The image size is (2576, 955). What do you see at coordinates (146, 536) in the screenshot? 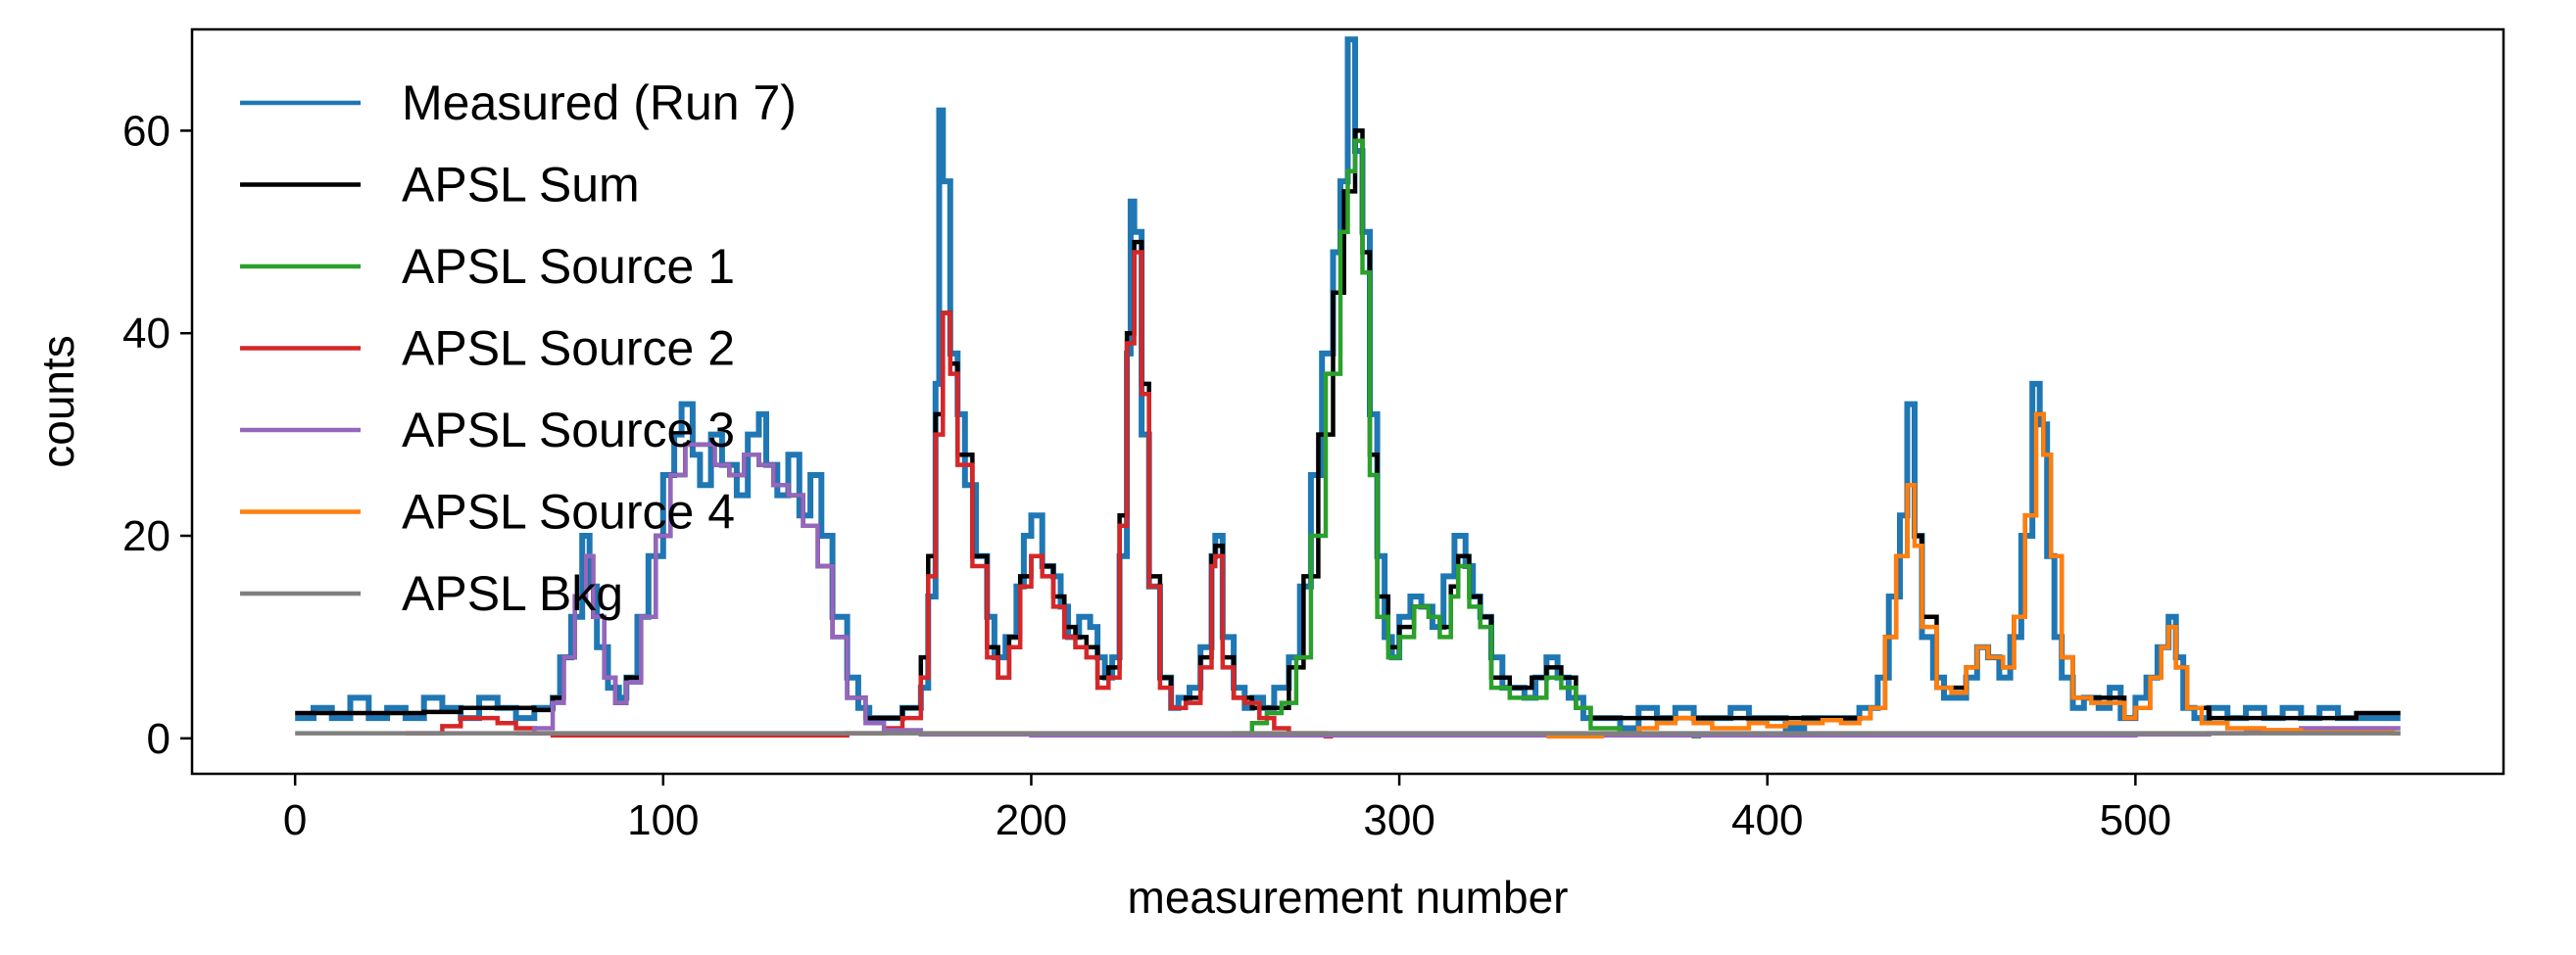
I see `y-tick-label: 20` at bounding box center [146, 536].